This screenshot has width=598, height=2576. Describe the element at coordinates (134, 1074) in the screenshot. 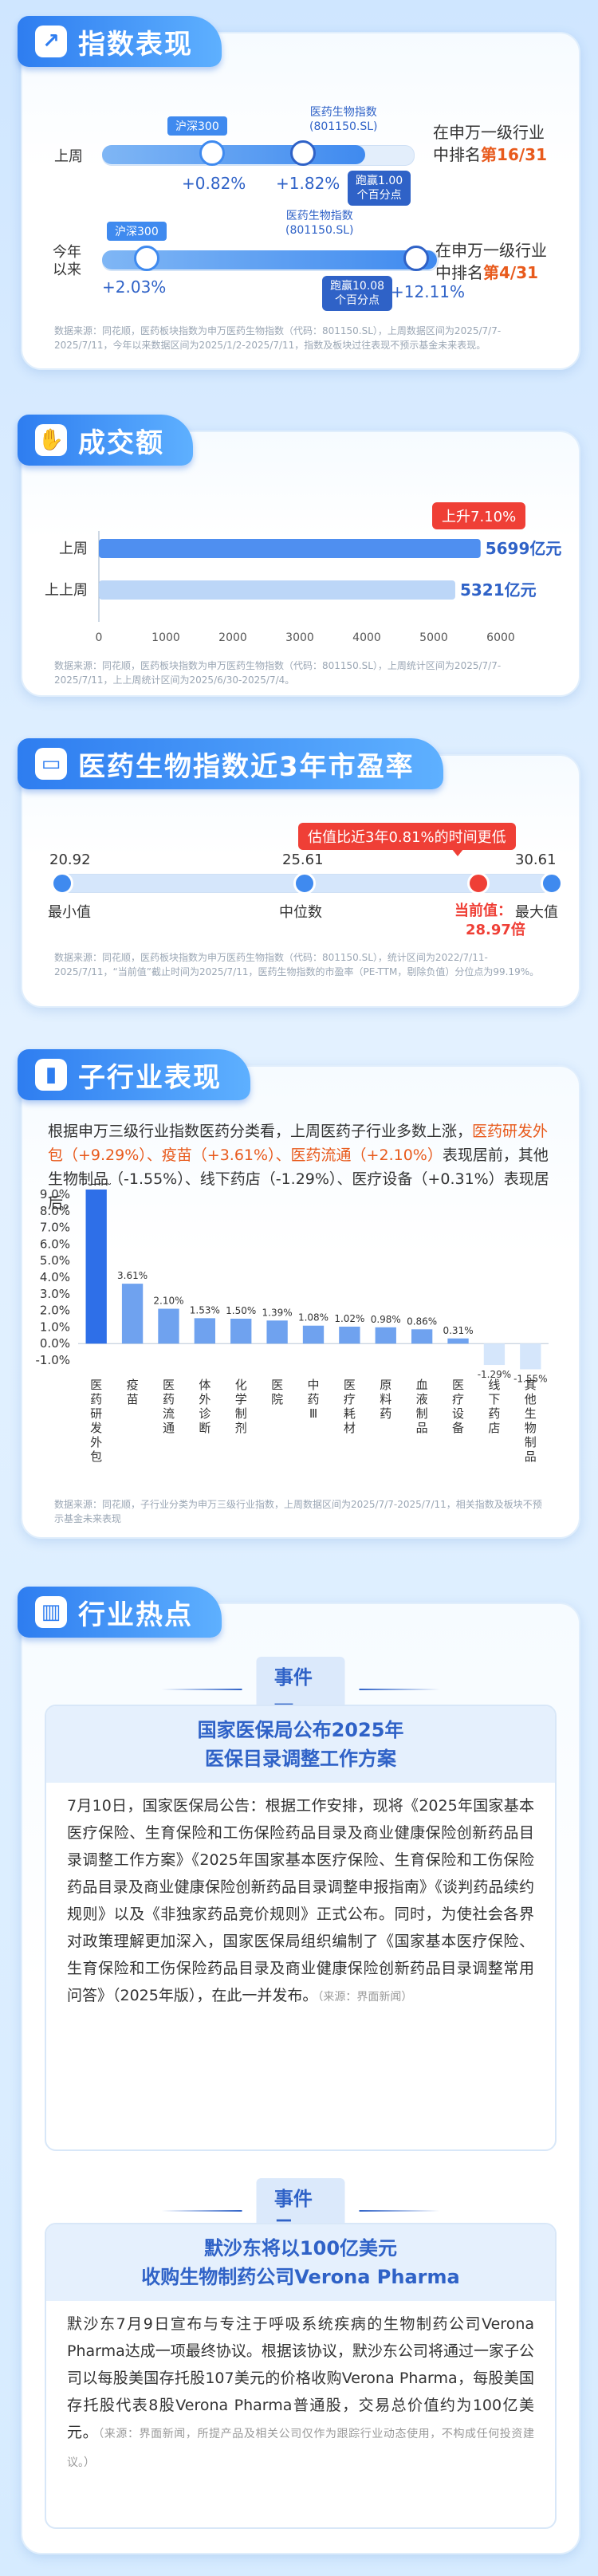

I see `sub-tab: ▮ 子行业表现` at that location.